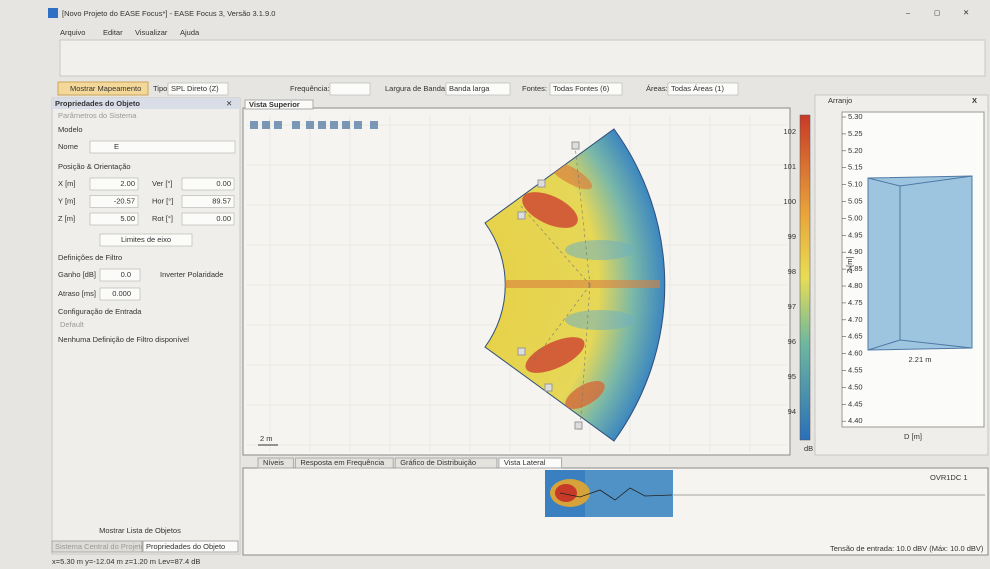 Image resolution: width=990 pixels, height=569 pixels. Describe the element at coordinates (920, 263) in the screenshot. I see `array-edges` at that location.